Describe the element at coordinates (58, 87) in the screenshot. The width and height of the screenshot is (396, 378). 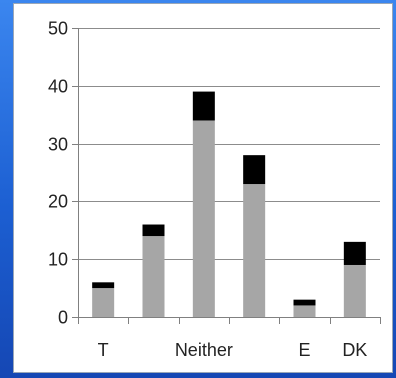
I see `y-tick-label: 40` at that location.